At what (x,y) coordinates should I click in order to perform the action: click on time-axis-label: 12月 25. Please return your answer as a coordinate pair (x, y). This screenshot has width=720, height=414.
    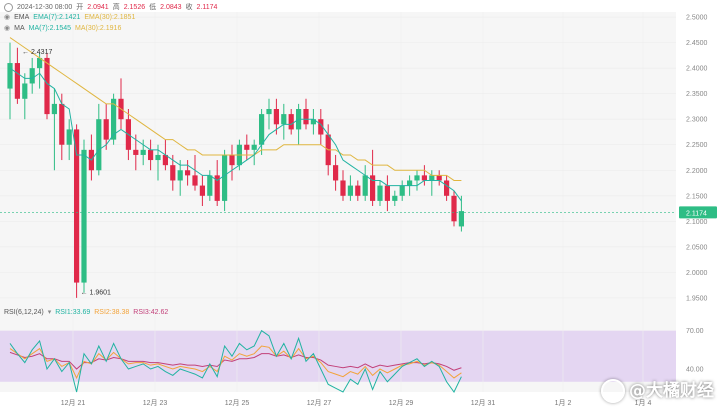
    Looking at the image, I should click on (237, 403).